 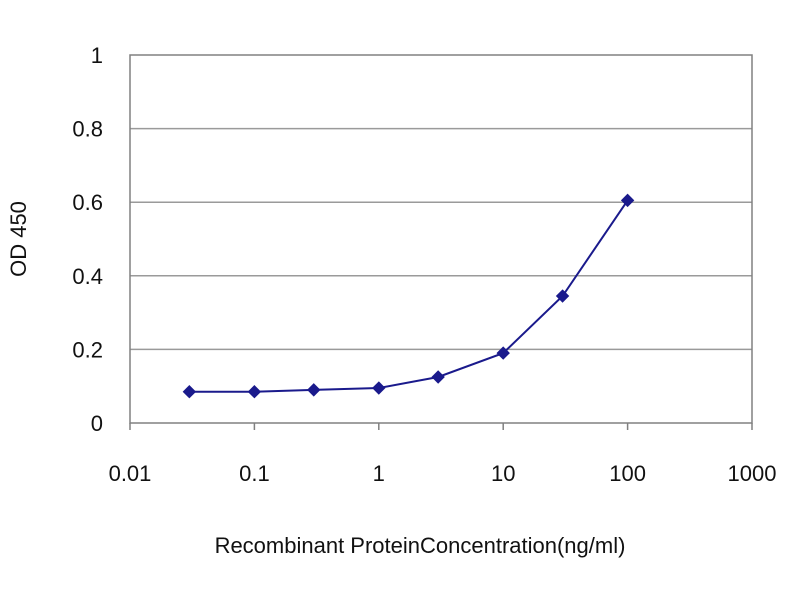 I want to click on y-tick-label: 0, so click(x=97, y=423).